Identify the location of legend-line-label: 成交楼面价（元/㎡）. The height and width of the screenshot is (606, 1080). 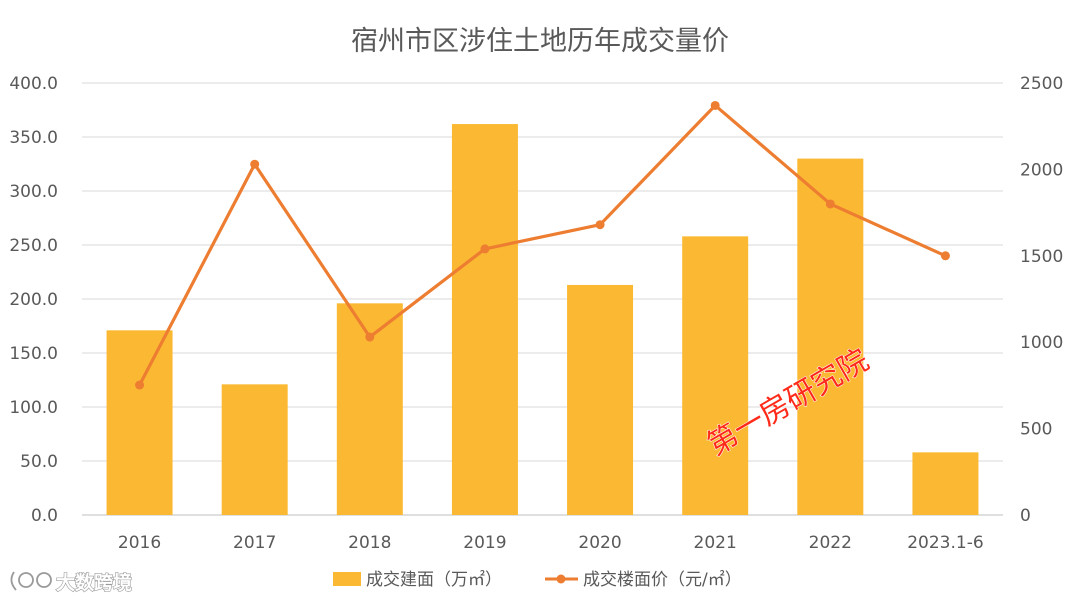
(662, 580).